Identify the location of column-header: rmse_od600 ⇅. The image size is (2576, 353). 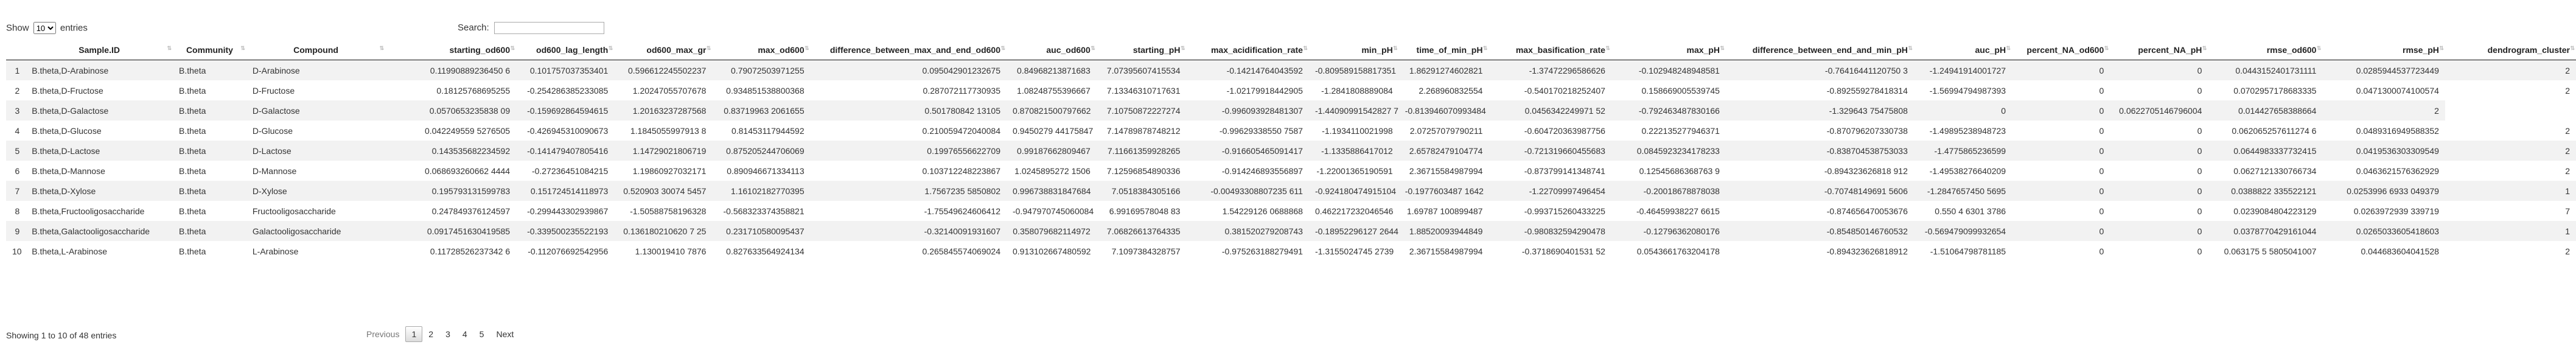
(2265, 50).